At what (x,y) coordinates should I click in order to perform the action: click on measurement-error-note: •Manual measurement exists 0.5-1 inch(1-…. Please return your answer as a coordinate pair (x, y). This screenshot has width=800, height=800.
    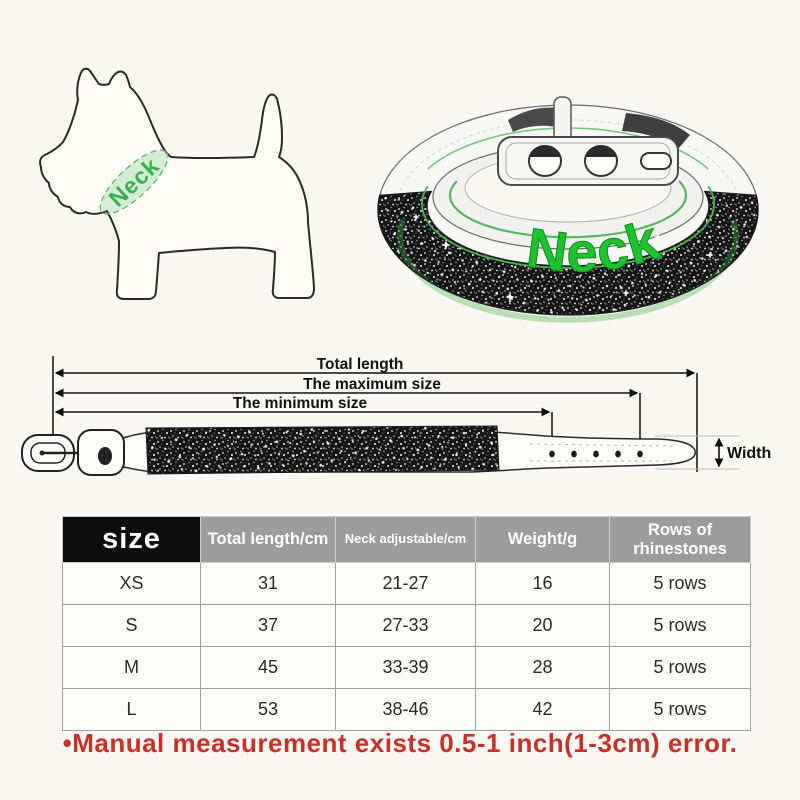
    Looking at the image, I should click on (400, 743).